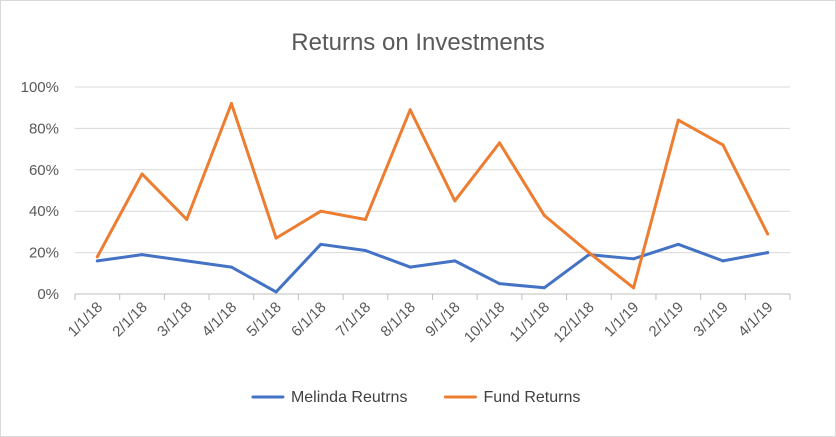  I want to click on x-tick-label: 6/1/18, so click(309, 320).